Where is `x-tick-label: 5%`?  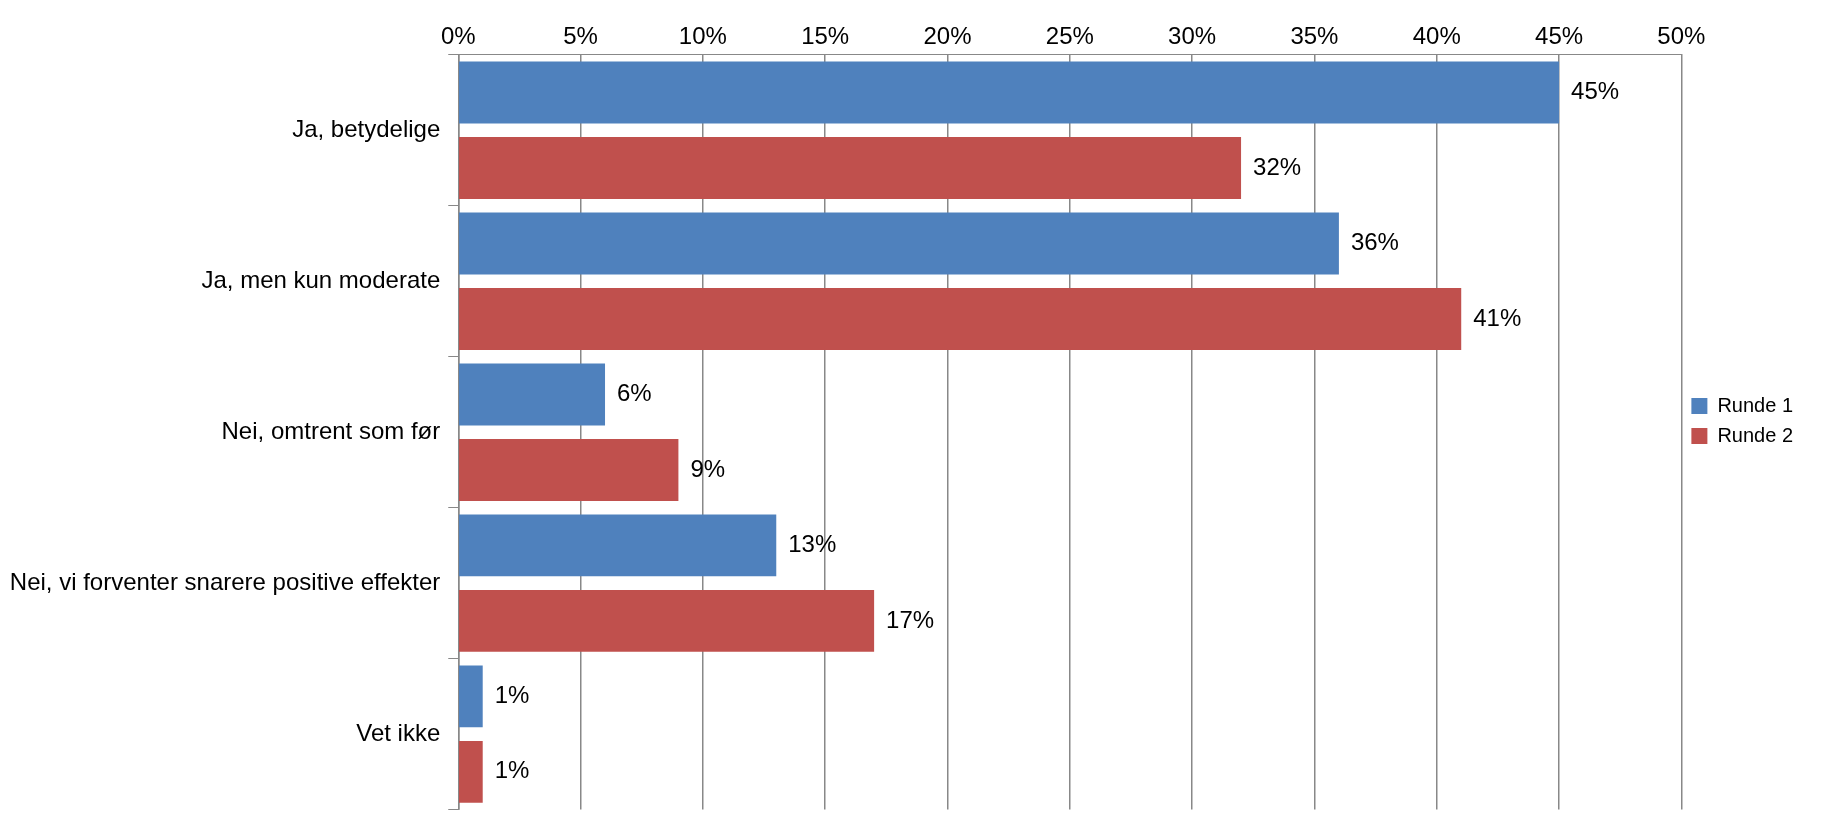
x-tick-label: 5% is located at coordinates (580, 36).